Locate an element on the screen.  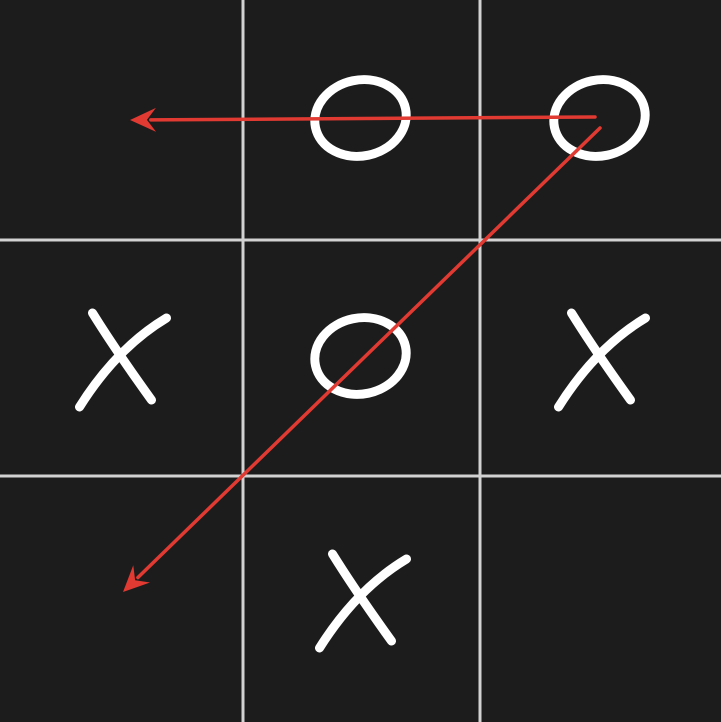
o-mark-r1-c1 is located at coordinates (360, 356).